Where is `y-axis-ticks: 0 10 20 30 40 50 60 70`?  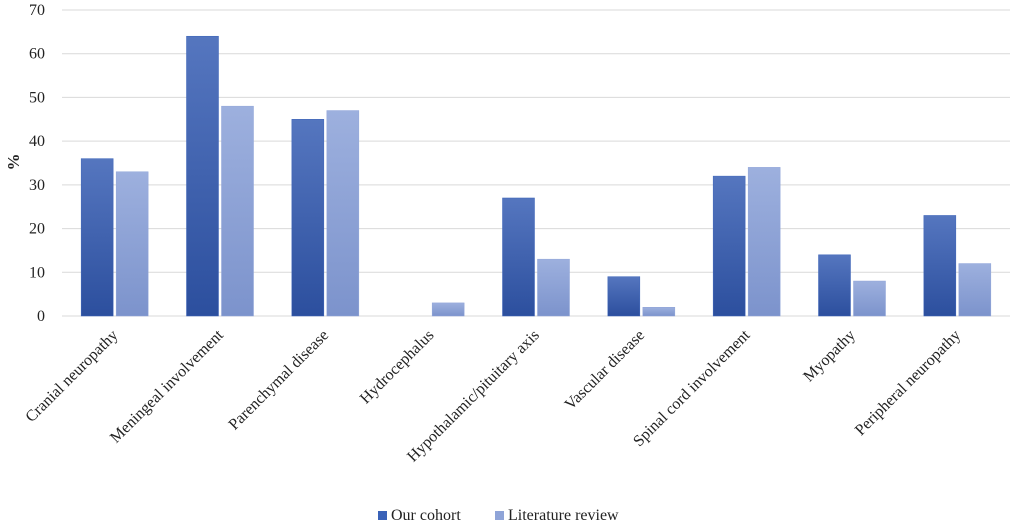 y-axis-ticks: 0 10 20 30 40 50 60 70 is located at coordinates (37, 163).